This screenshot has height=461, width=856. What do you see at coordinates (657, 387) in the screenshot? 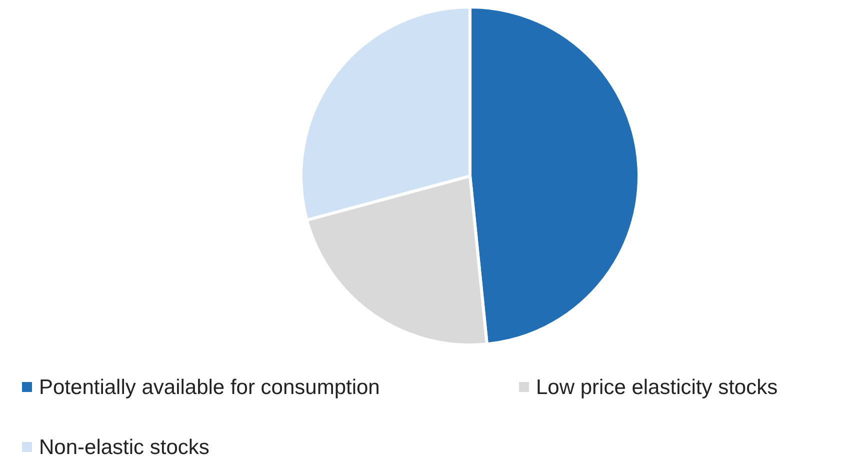
I see `legend-label: Low price elasticity stocks` at bounding box center [657, 387].